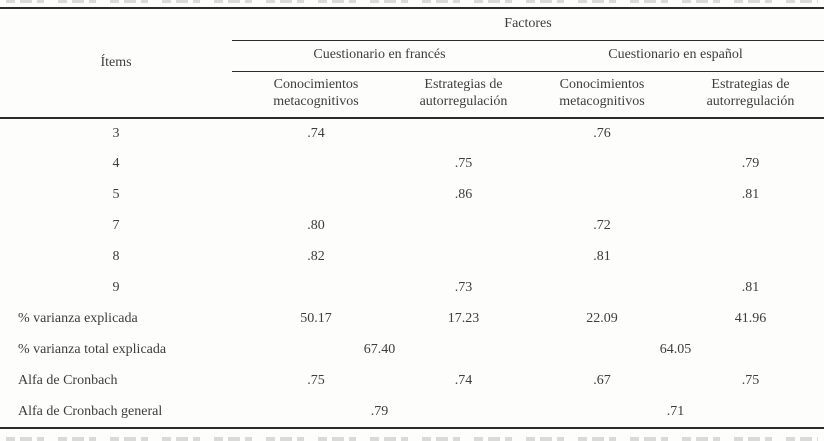  I want to click on table-row-alfa-cronbach: Alfa de Cronbach .75 .74 .67 .75, so click(412, 381).